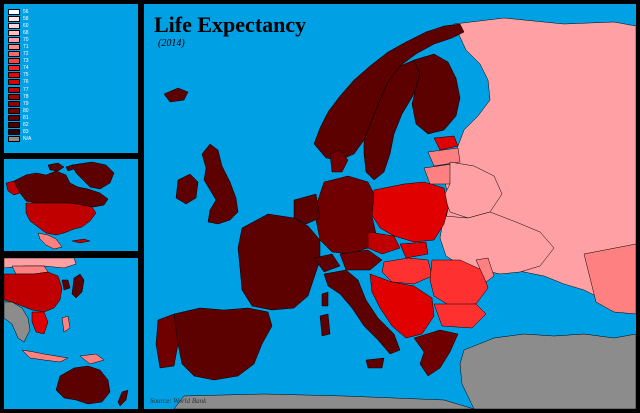  Describe the element at coordinates (362, 312) in the screenshot. I see `region-italy` at that location.